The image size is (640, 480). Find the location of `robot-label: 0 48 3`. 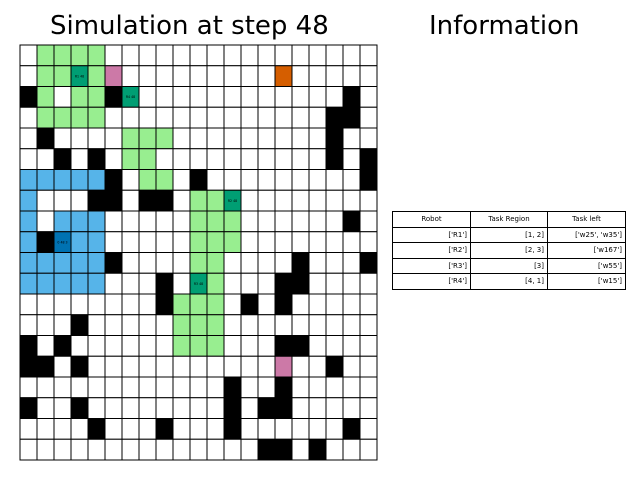

robot-label: 0 48 3 is located at coordinates (62, 242).